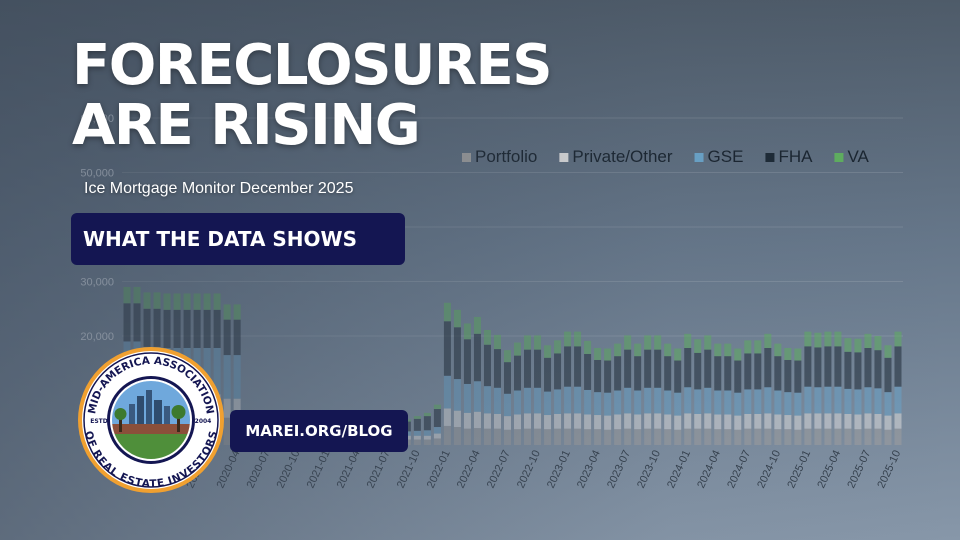 The image size is (960, 540). I want to click on x-tick-label: 2023-04, so click(589, 469).